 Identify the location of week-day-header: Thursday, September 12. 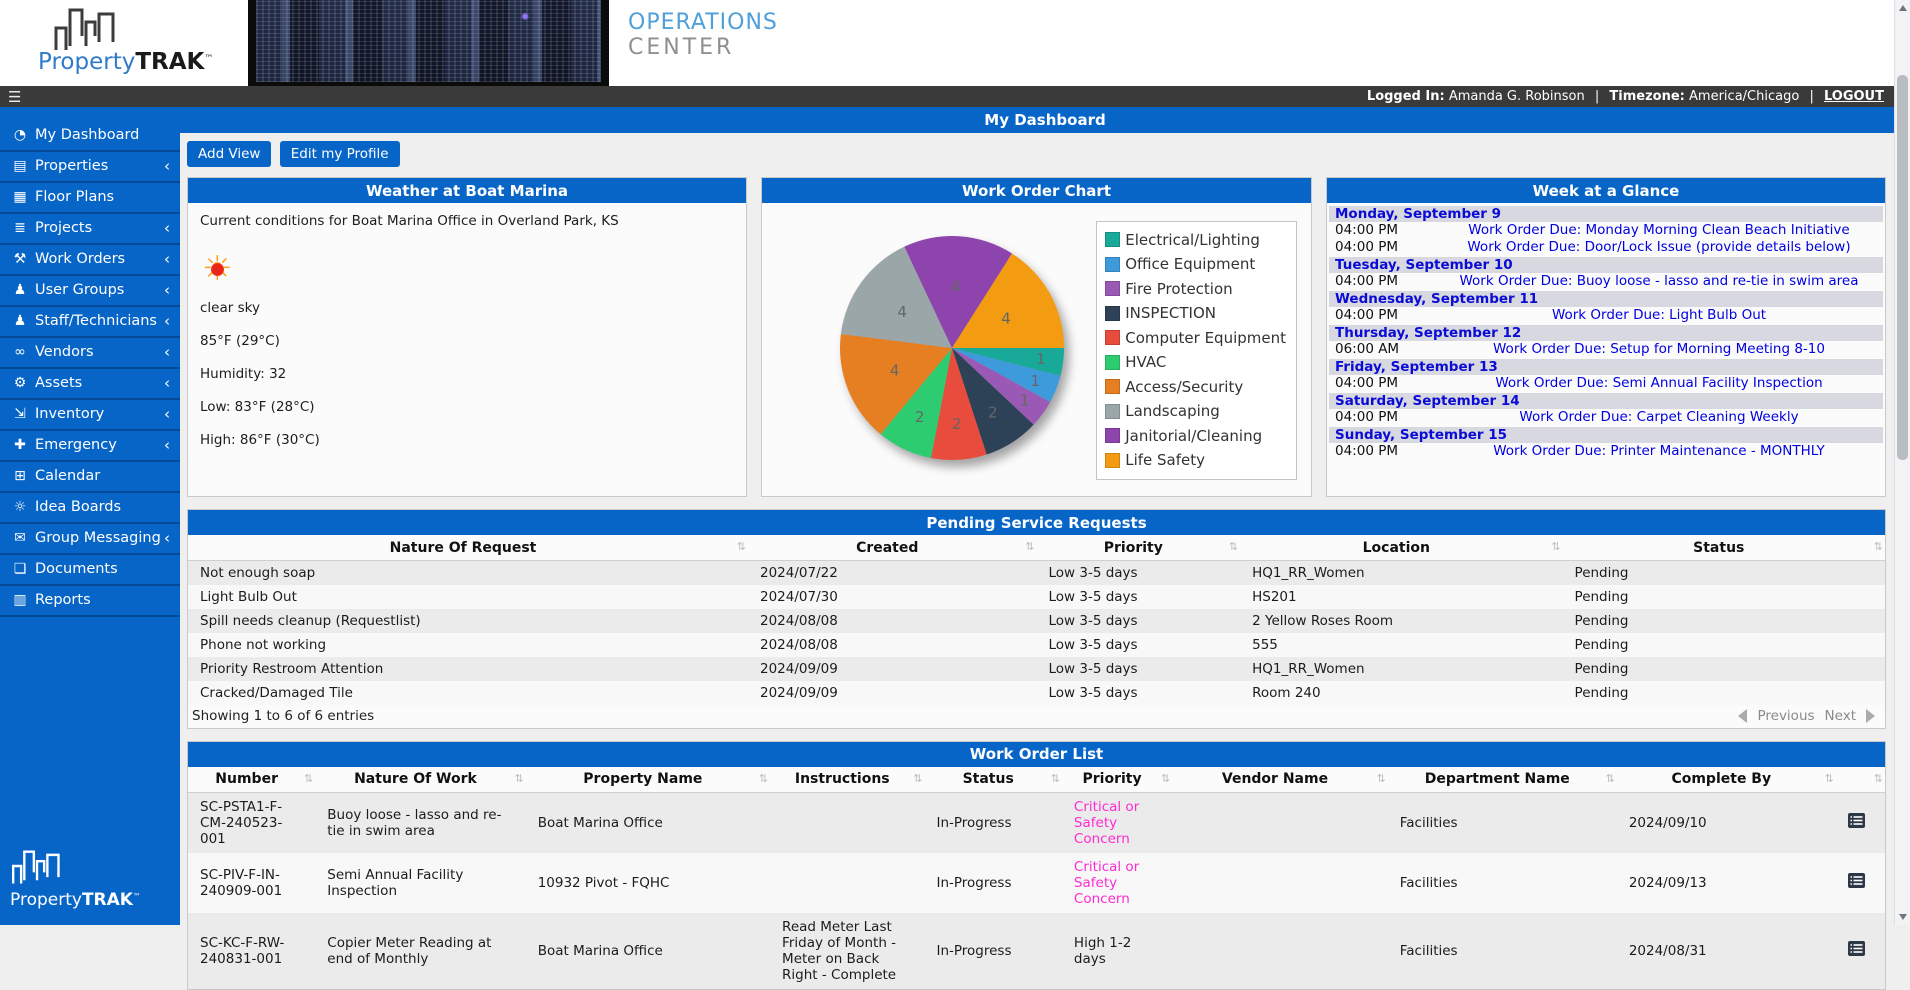
(1606, 333).